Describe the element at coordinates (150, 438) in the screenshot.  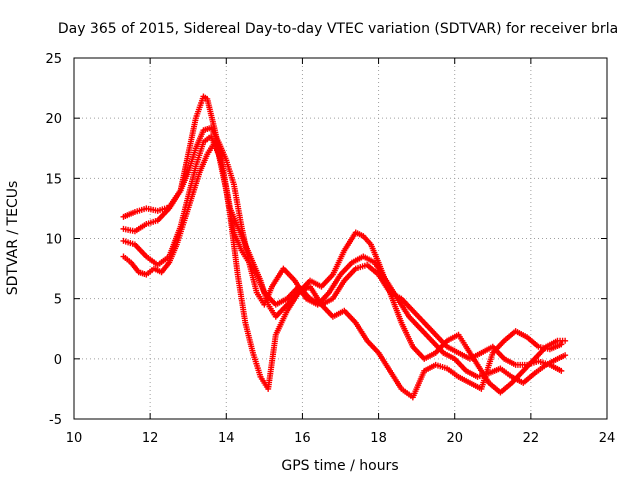
I see `x-tick-label: 12` at that location.